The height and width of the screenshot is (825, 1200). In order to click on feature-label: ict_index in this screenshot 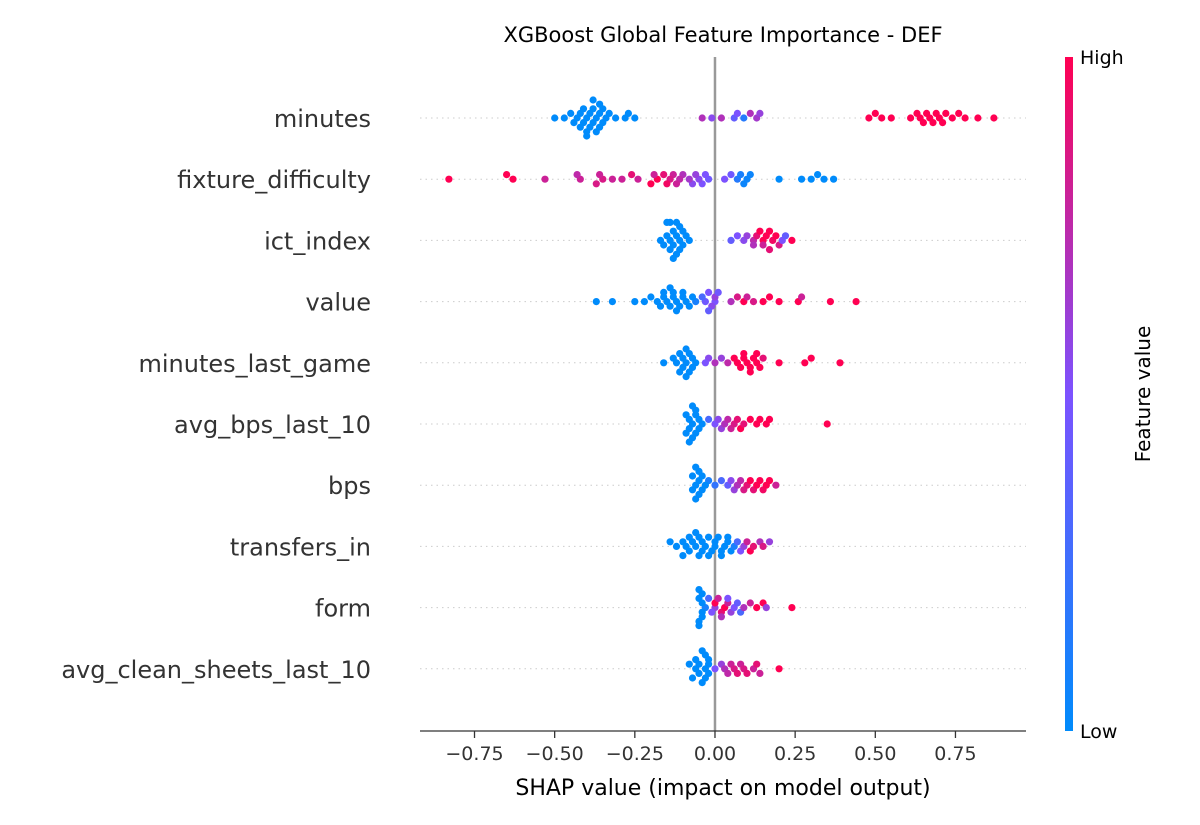, I will do `click(317, 241)`.